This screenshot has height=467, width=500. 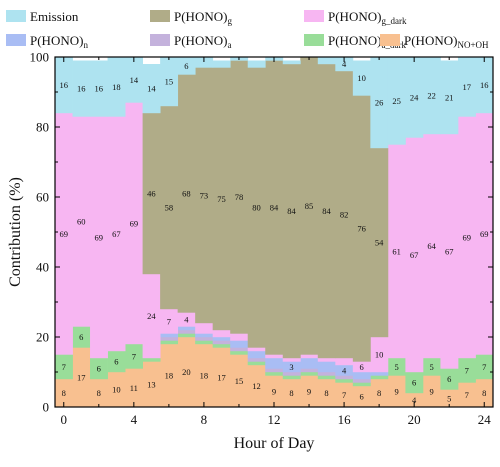 I want to click on data-label: 80, so click(x=256, y=208).